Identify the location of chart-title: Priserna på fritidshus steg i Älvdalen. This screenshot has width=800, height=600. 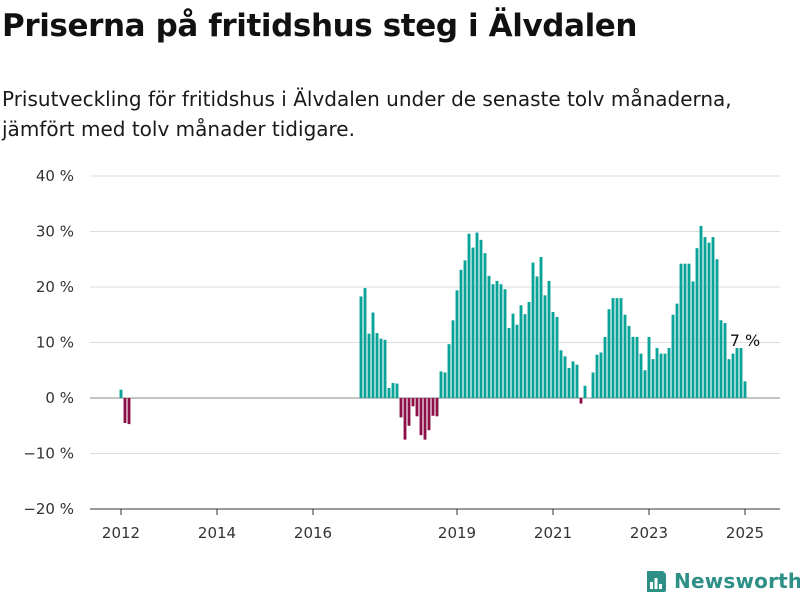
(320, 26).